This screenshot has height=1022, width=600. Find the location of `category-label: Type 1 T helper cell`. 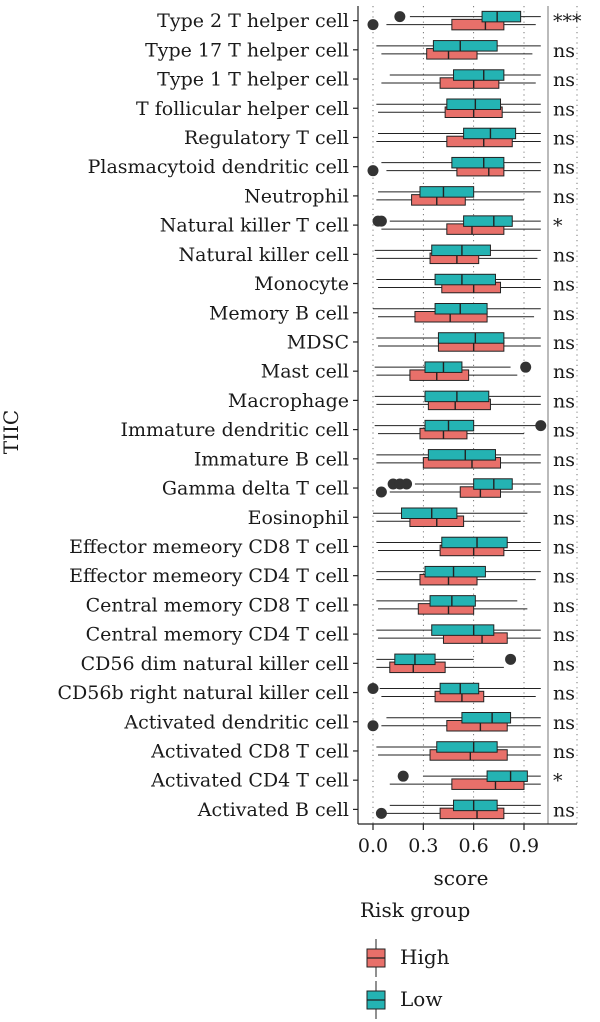

category-label: Type 1 T helper cell is located at coordinates (253, 80).